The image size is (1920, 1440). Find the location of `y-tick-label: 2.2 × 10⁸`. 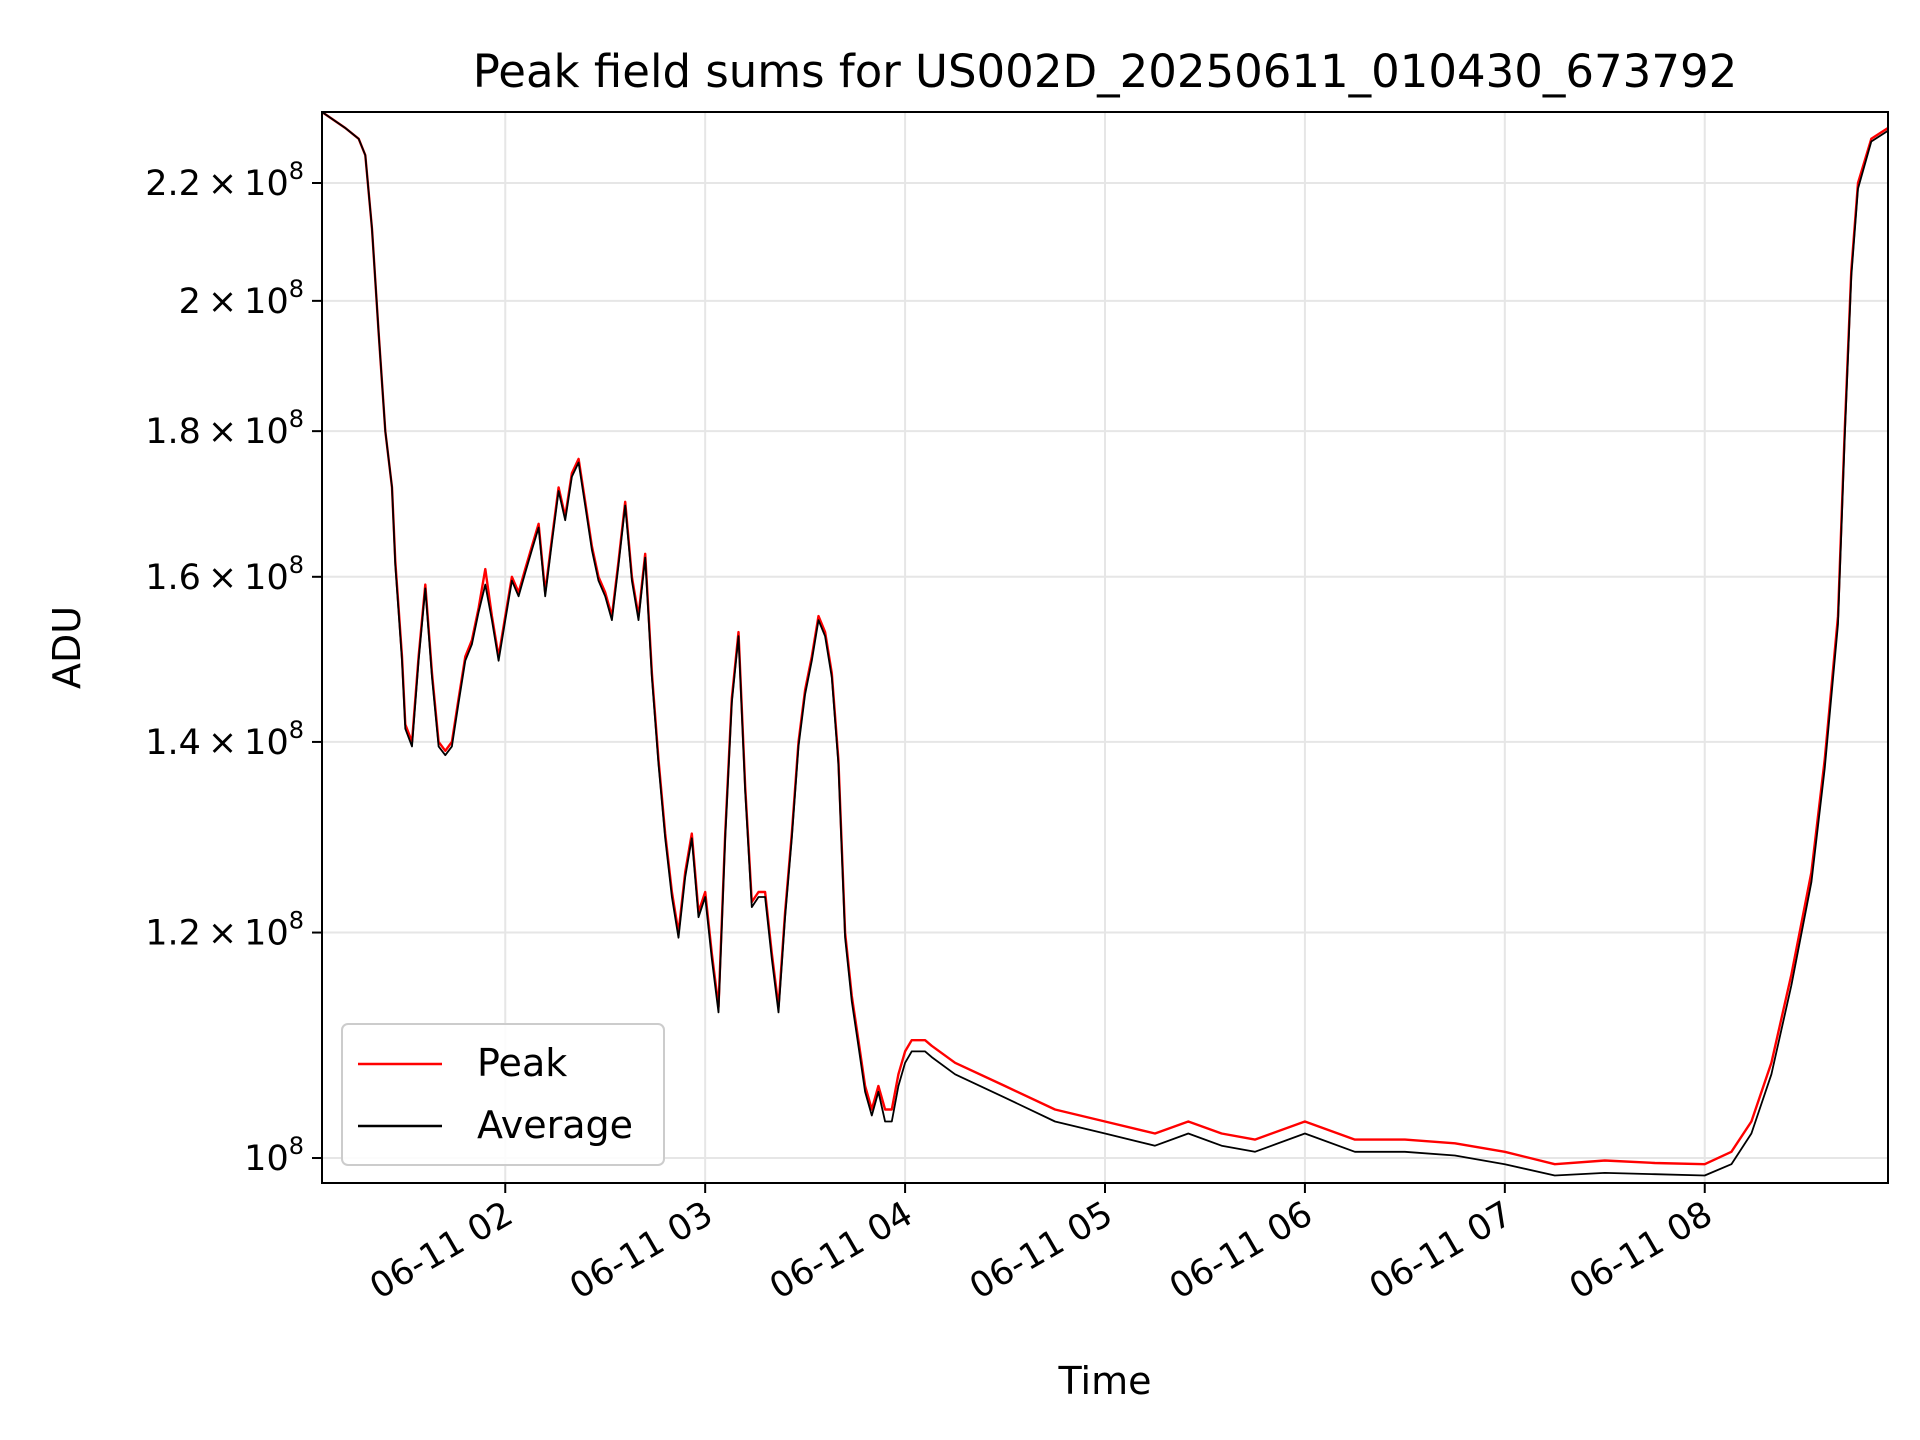

y-tick-label: 2.2 × 10⁸ is located at coordinates (224, 180).